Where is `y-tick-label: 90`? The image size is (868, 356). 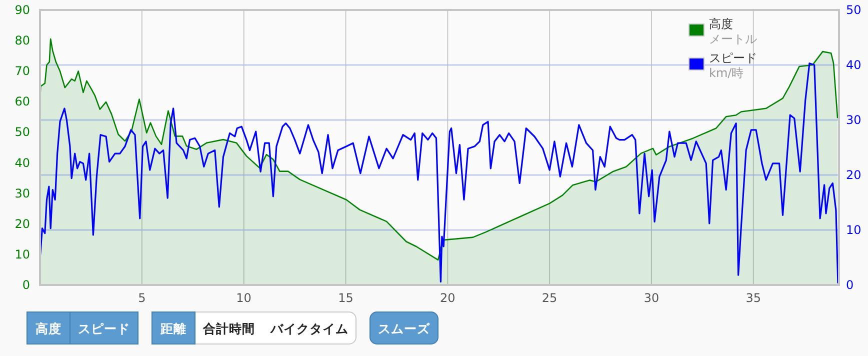 y-tick-label: 90 is located at coordinates (22, 10).